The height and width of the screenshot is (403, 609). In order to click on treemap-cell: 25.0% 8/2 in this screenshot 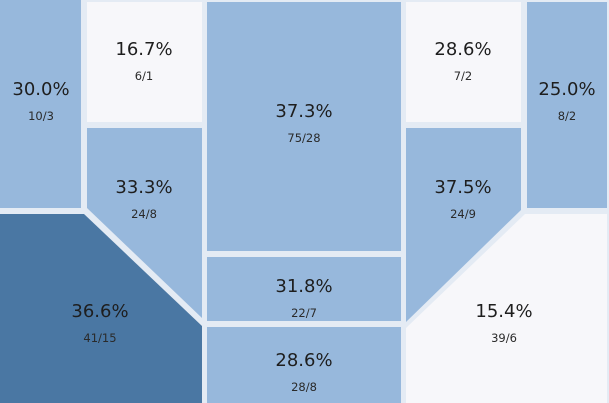, I will do `click(567, 105)`.